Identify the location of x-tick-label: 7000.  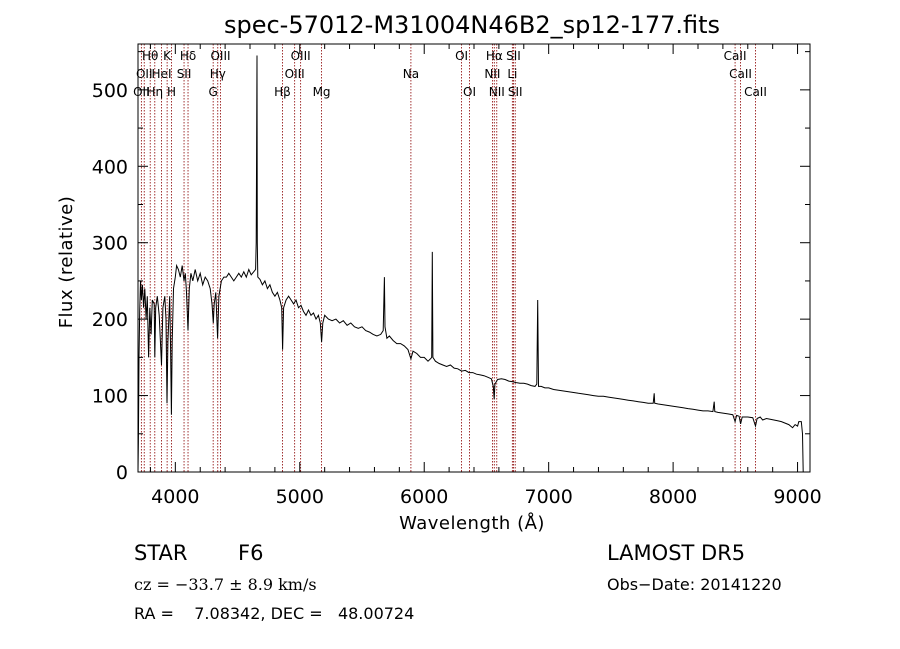
(548, 497).